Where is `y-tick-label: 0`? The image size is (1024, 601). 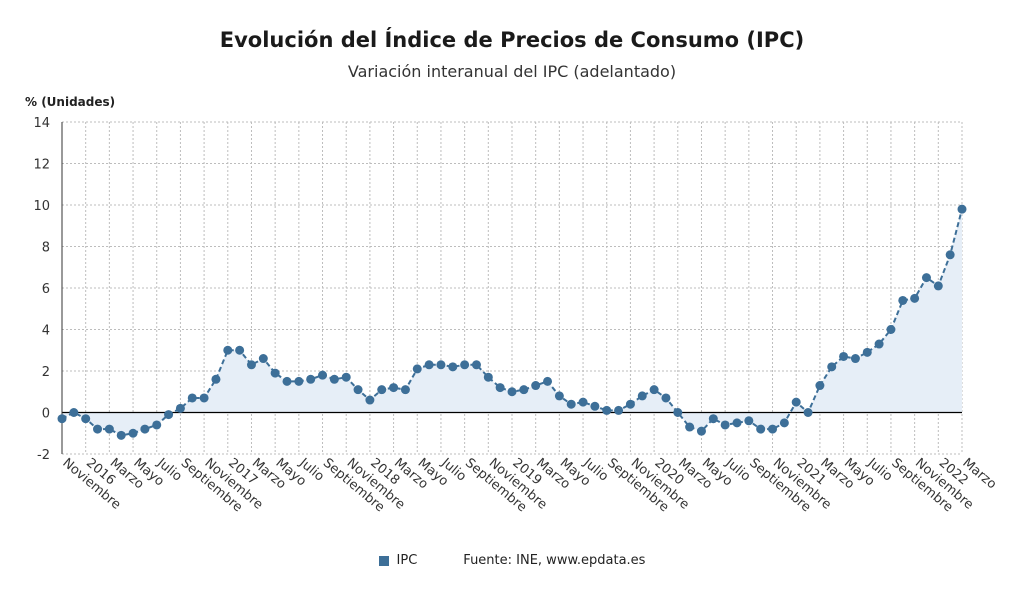 y-tick-label: 0 is located at coordinates (46, 414).